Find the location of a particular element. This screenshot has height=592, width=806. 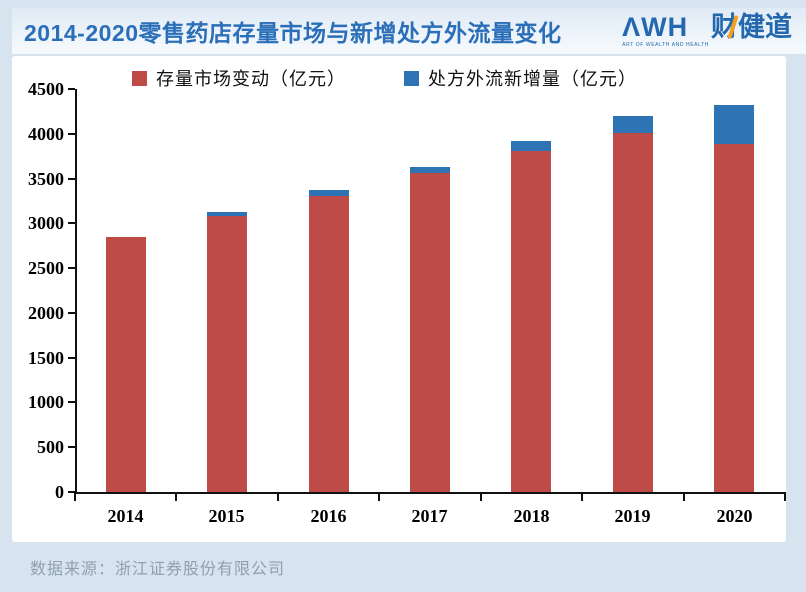

awh-logo: ΛWH ART OF WEALTH AND HEALTH 财健道 is located at coordinates (707, 30).